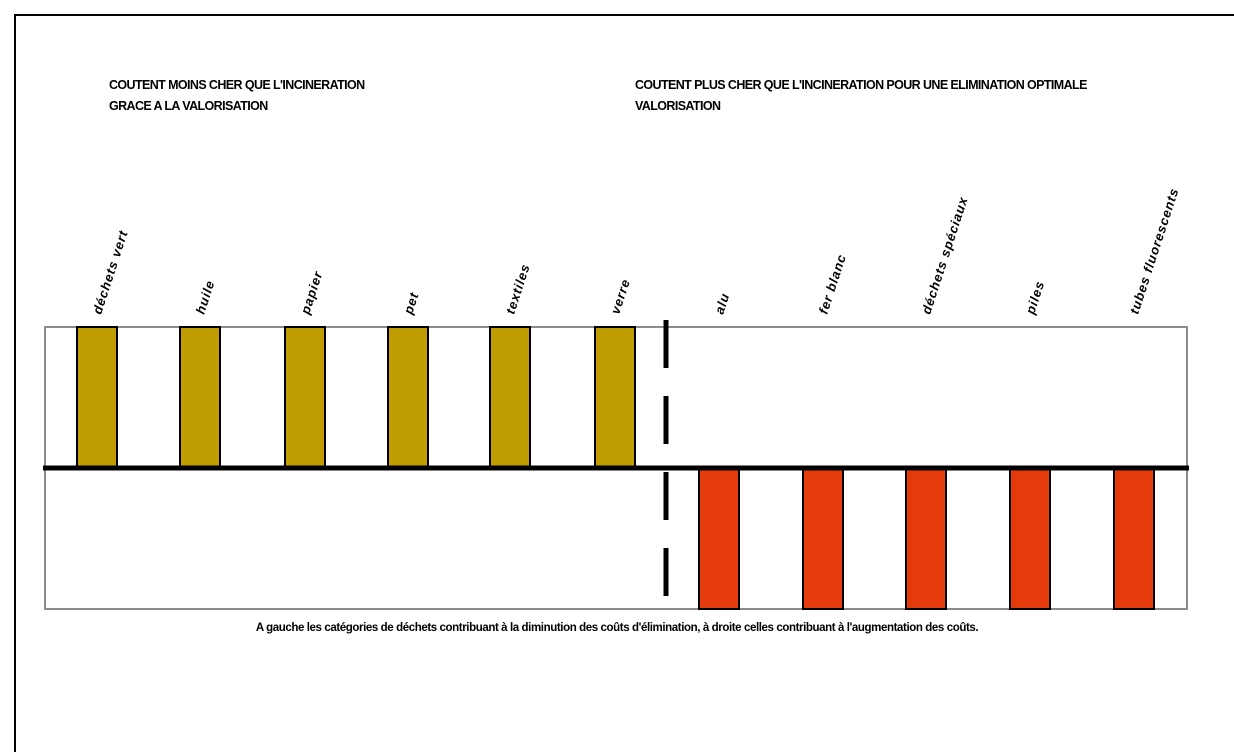 This screenshot has width=1234, height=752. Describe the element at coordinates (200, 397) in the screenshot. I see `bar-huile` at that location.